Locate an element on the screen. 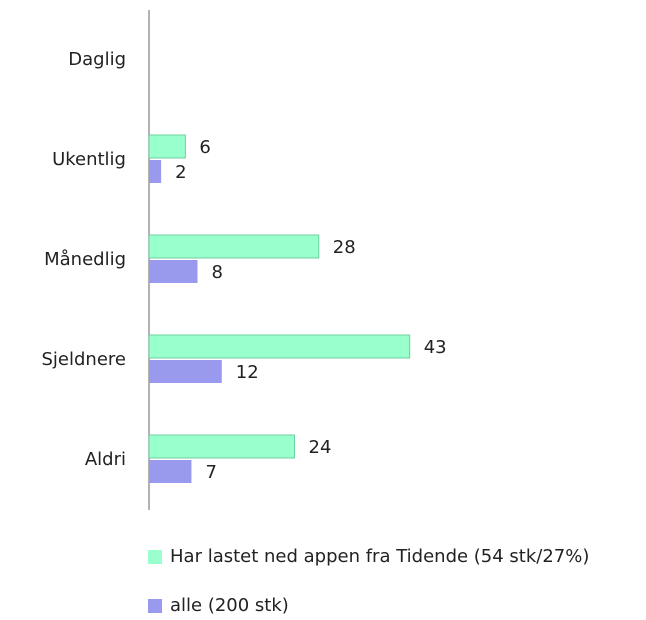  data-label: 2 is located at coordinates (180, 172).